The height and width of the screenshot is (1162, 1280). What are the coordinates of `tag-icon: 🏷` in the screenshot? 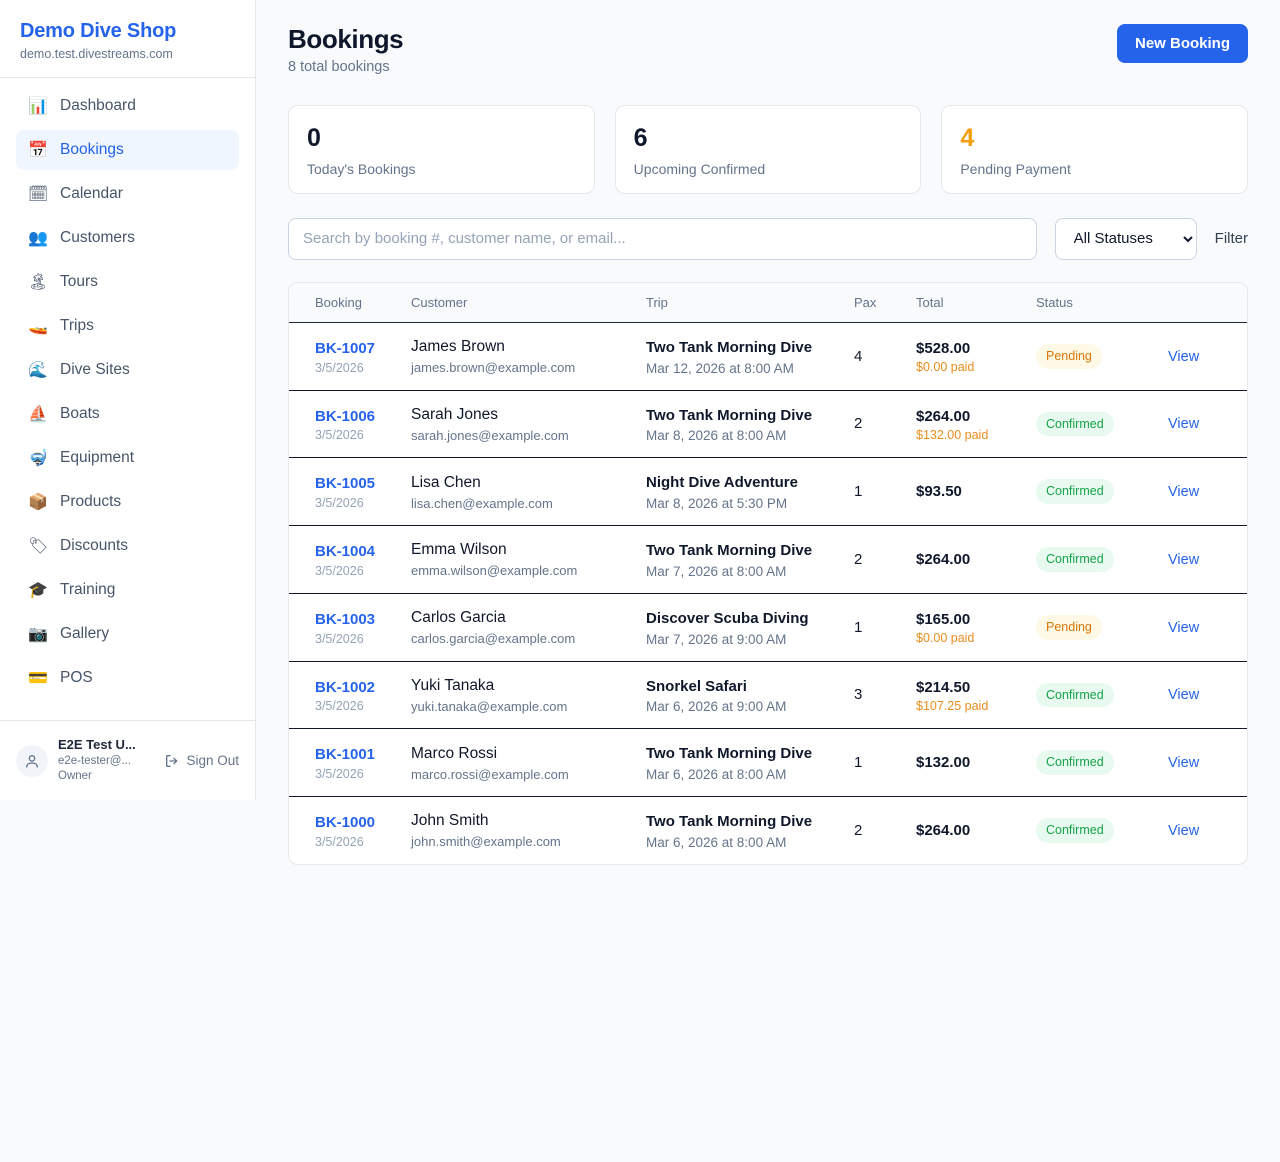 It's located at (38, 545).